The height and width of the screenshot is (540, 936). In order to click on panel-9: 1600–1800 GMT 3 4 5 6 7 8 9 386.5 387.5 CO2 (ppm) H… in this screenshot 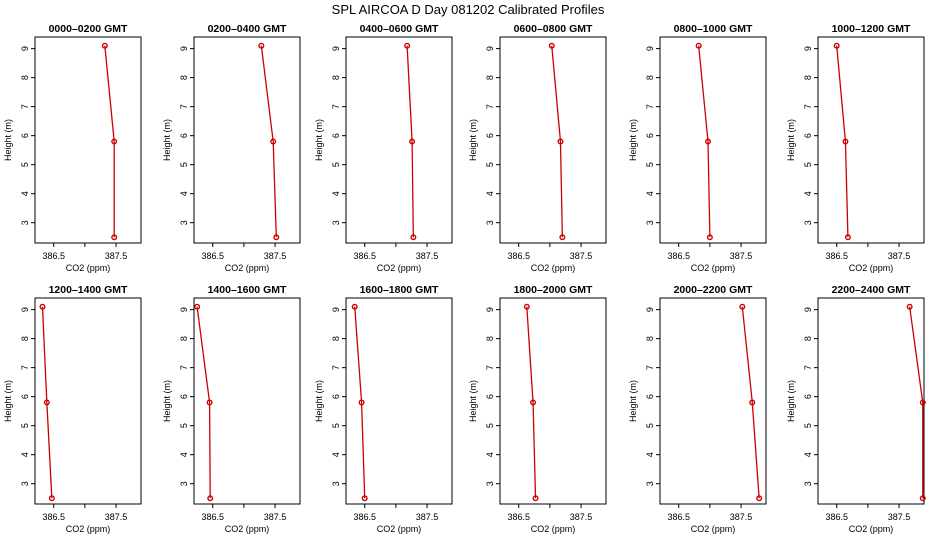, I will do `click(383, 409)`.